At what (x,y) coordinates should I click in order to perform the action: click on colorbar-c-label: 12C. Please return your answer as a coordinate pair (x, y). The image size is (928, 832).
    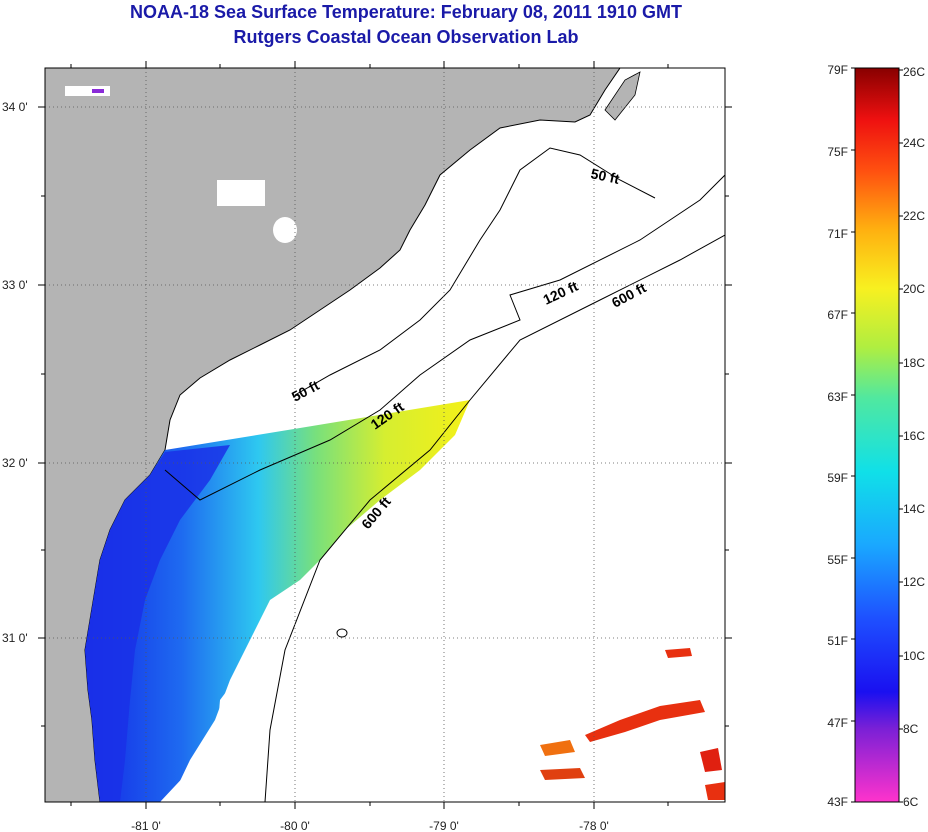
    Looking at the image, I should click on (914, 582).